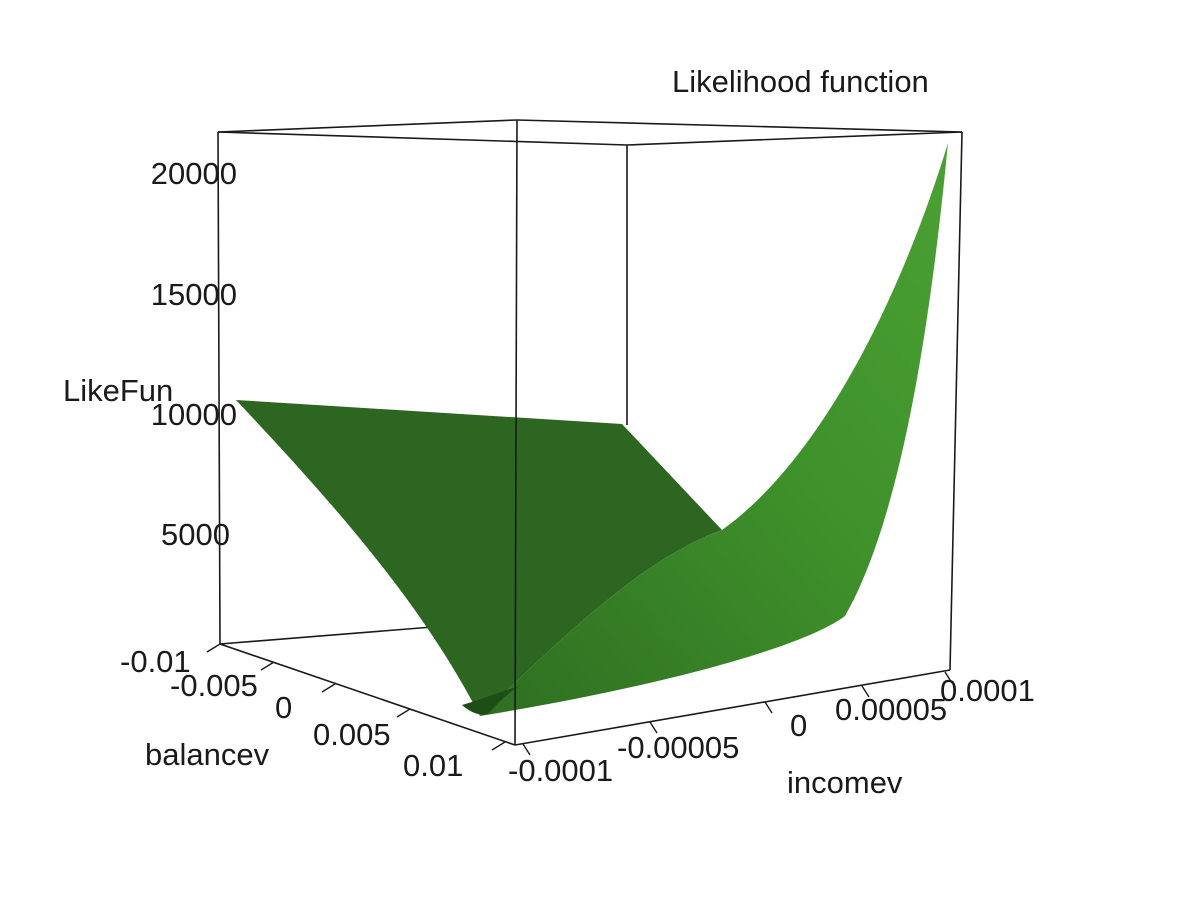  I want to click on box-edge-top-right-front, so click(794, 138).